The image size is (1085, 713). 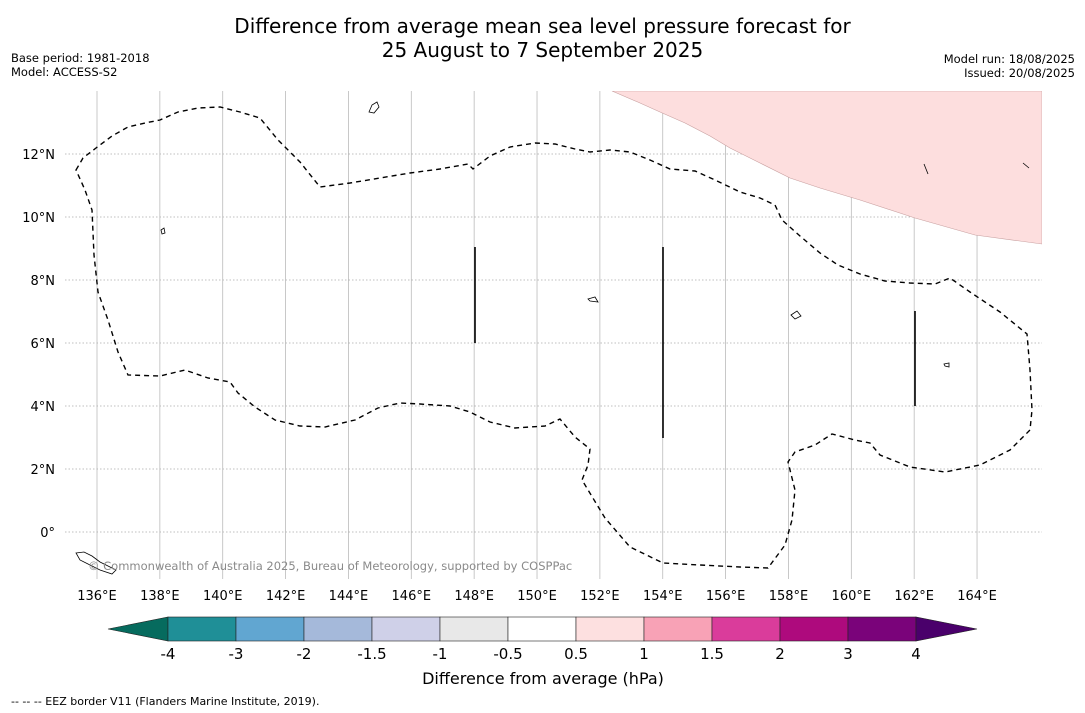 I want to click on lon-label-158: 158°E, so click(x=789, y=596).